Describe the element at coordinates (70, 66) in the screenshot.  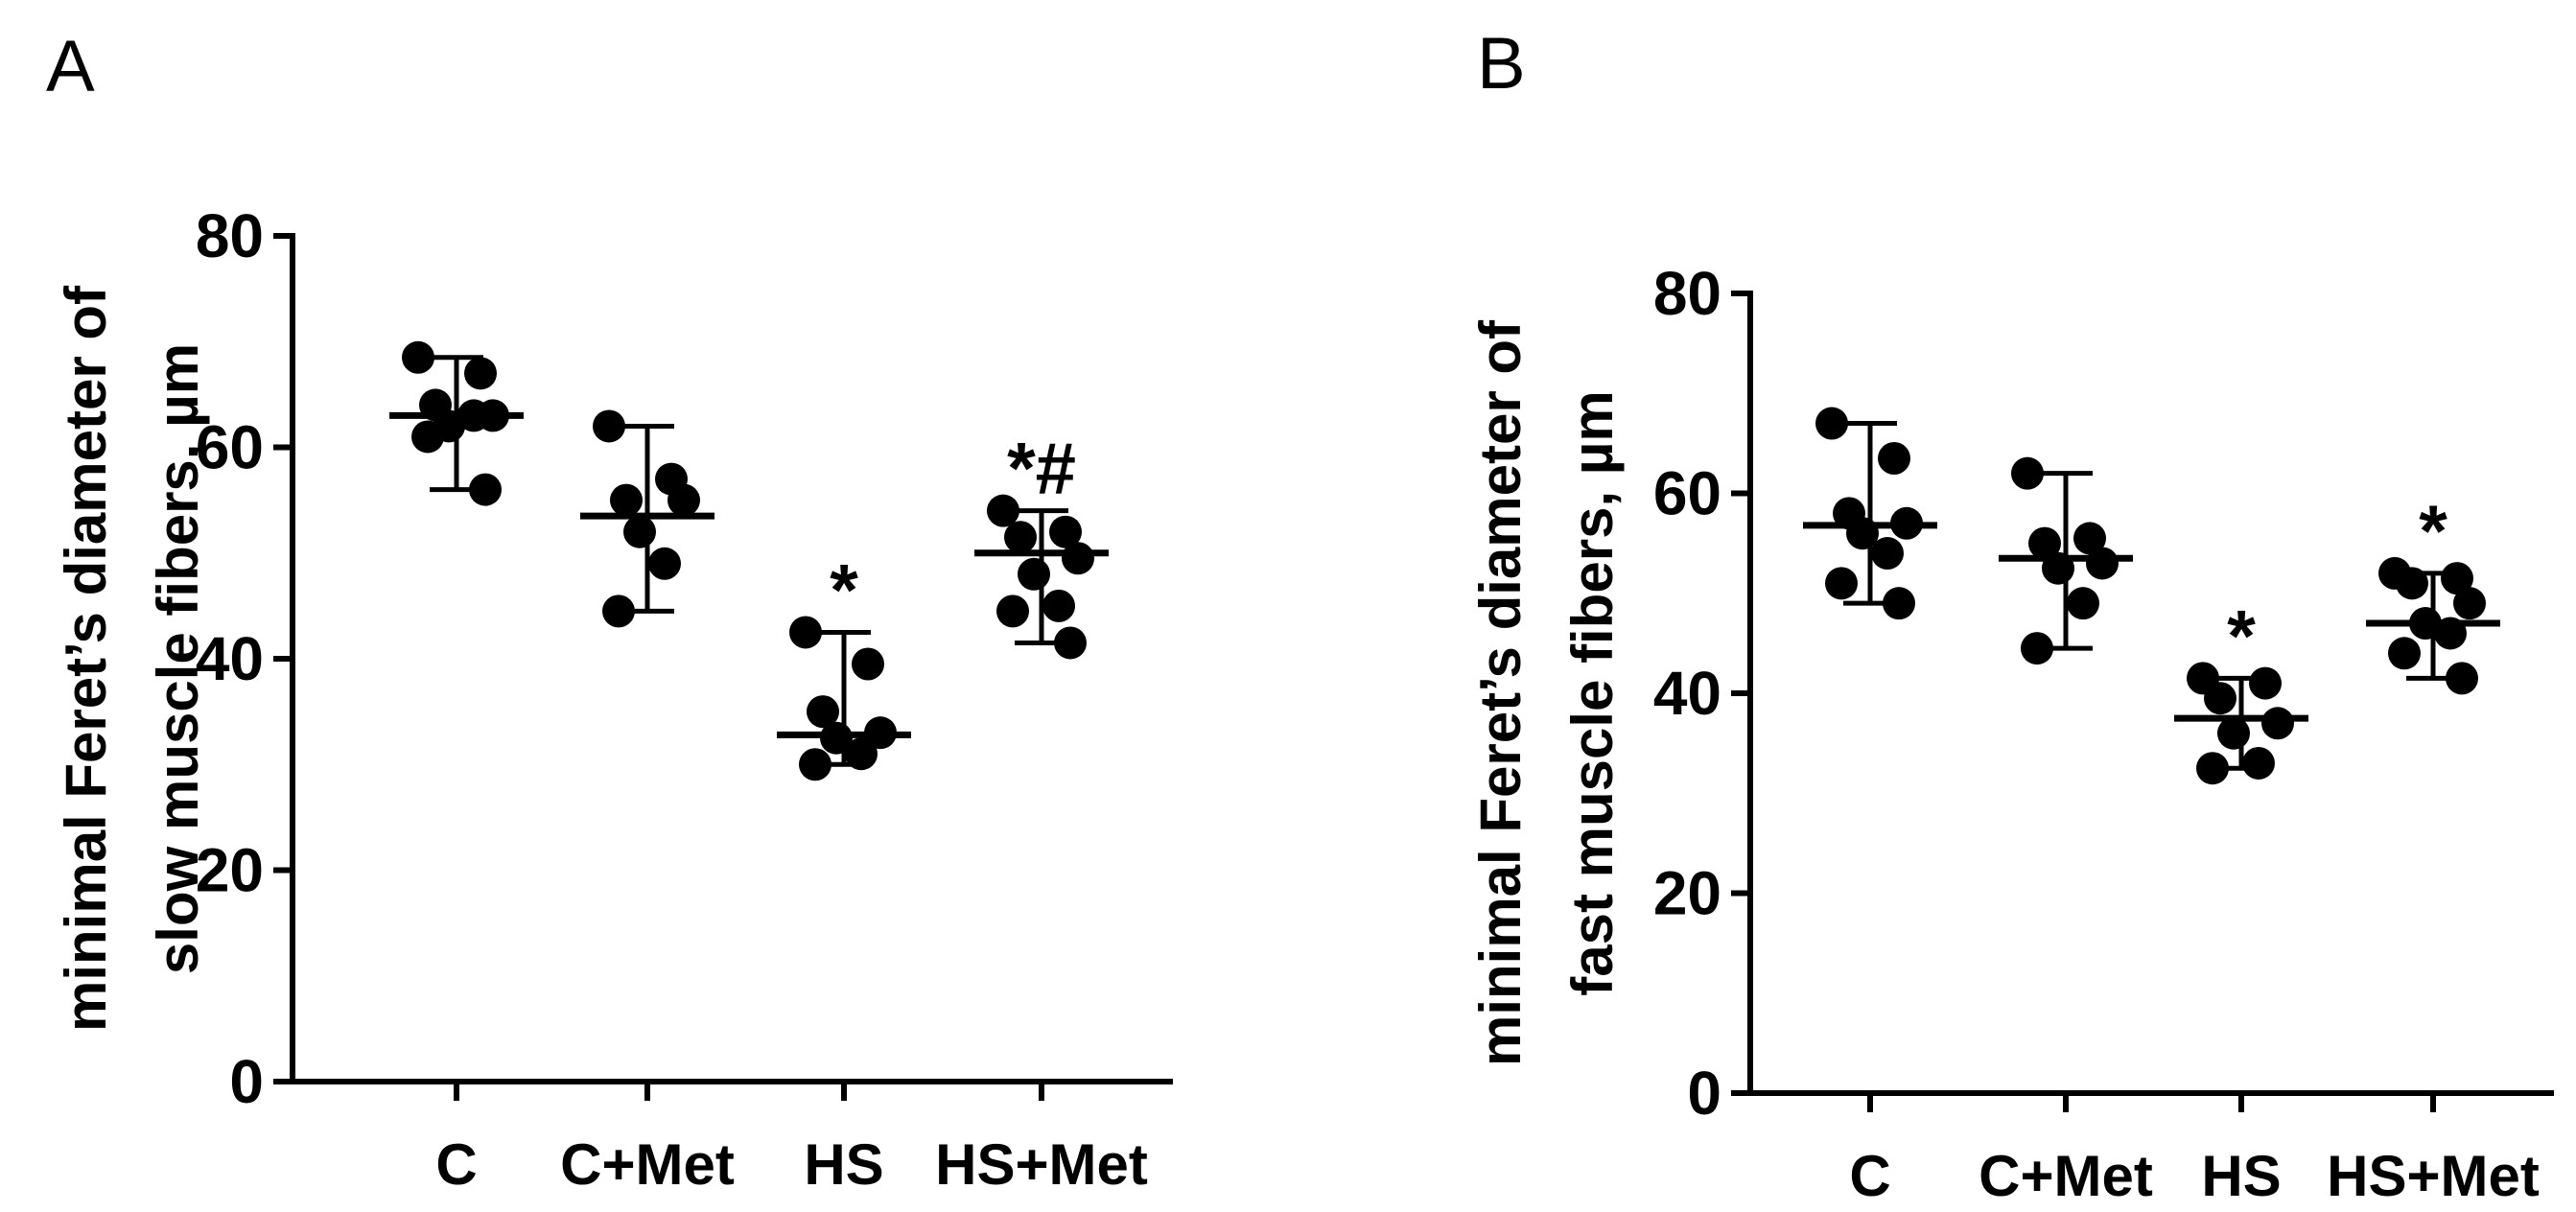
I see `panel-label: A` at that location.